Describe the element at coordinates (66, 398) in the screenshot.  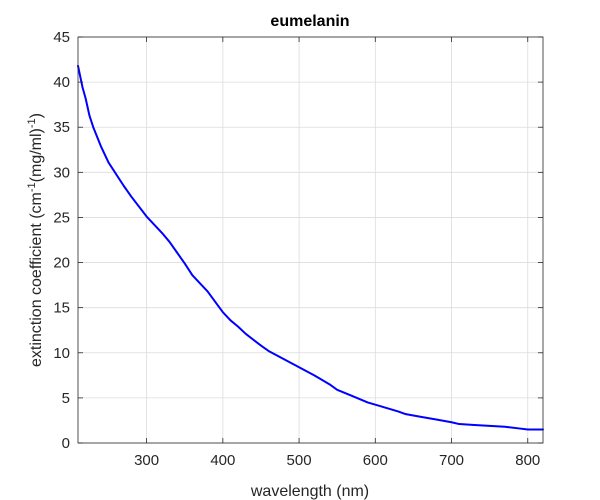
I see `y-tick-label: 5` at that location.